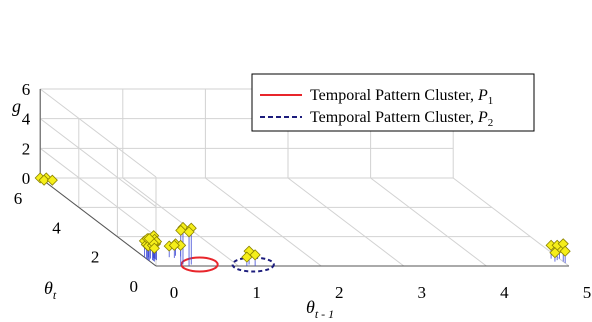  What do you see at coordinates (504, 292) in the screenshot?
I see `x-tick-label: 4` at bounding box center [504, 292].